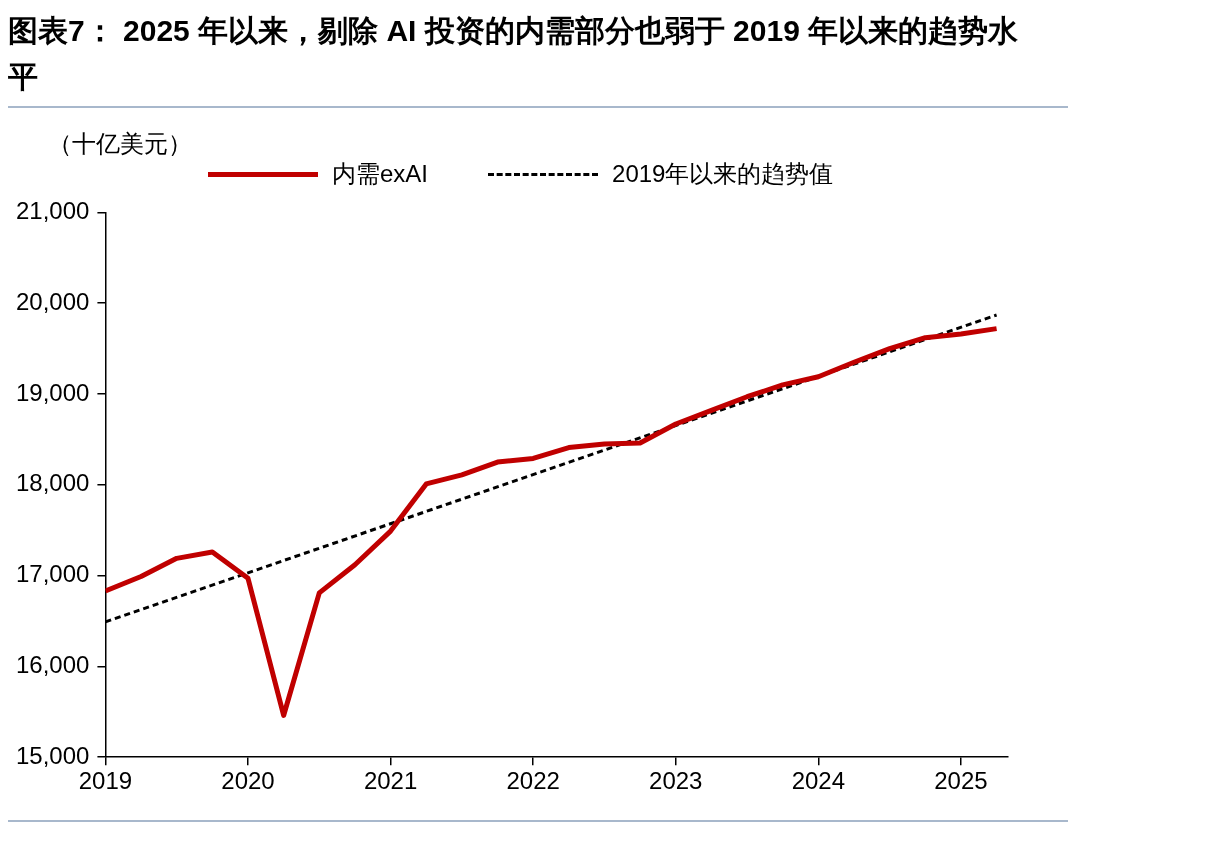  I want to click on x-tick-label: 2020, so click(248, 781).